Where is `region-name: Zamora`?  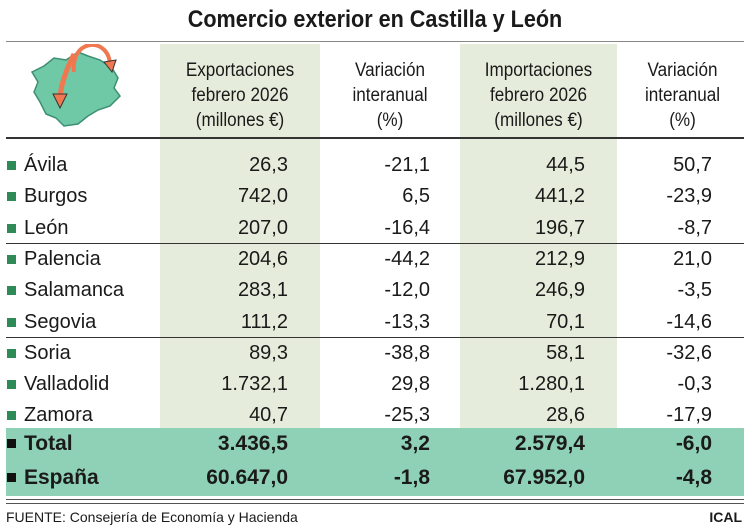
region-name: Zamora is located at coordinates (58, 415).